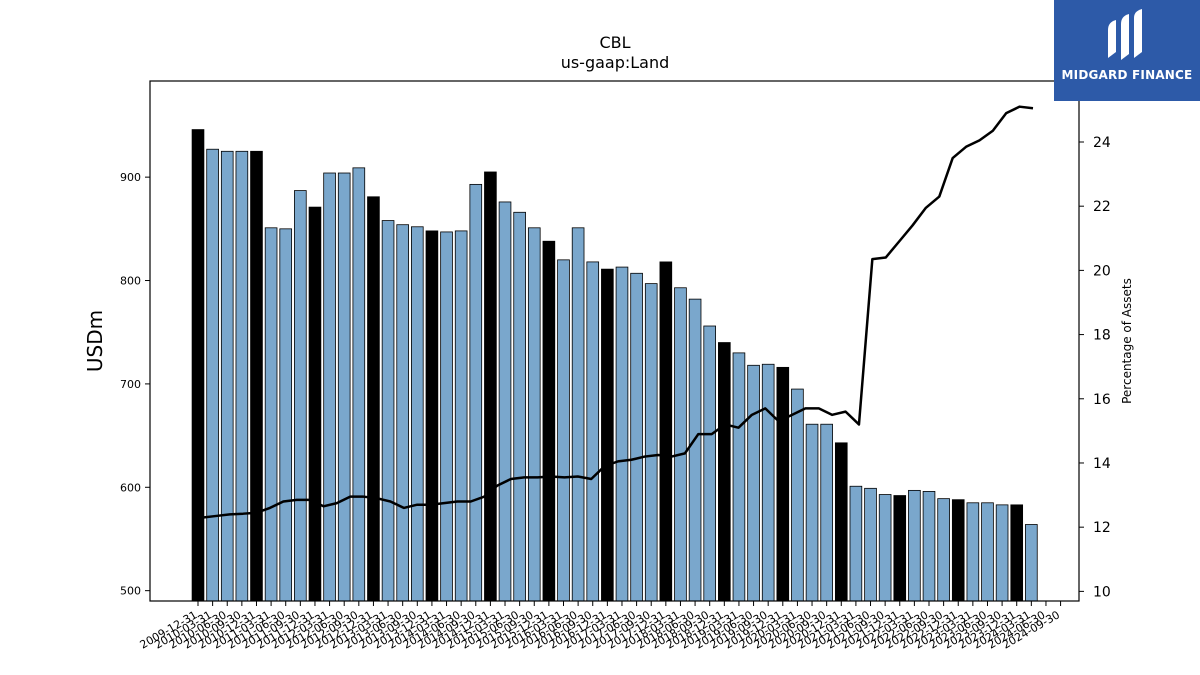  I want to click on y-tick-label: 900, so click(130, 177).